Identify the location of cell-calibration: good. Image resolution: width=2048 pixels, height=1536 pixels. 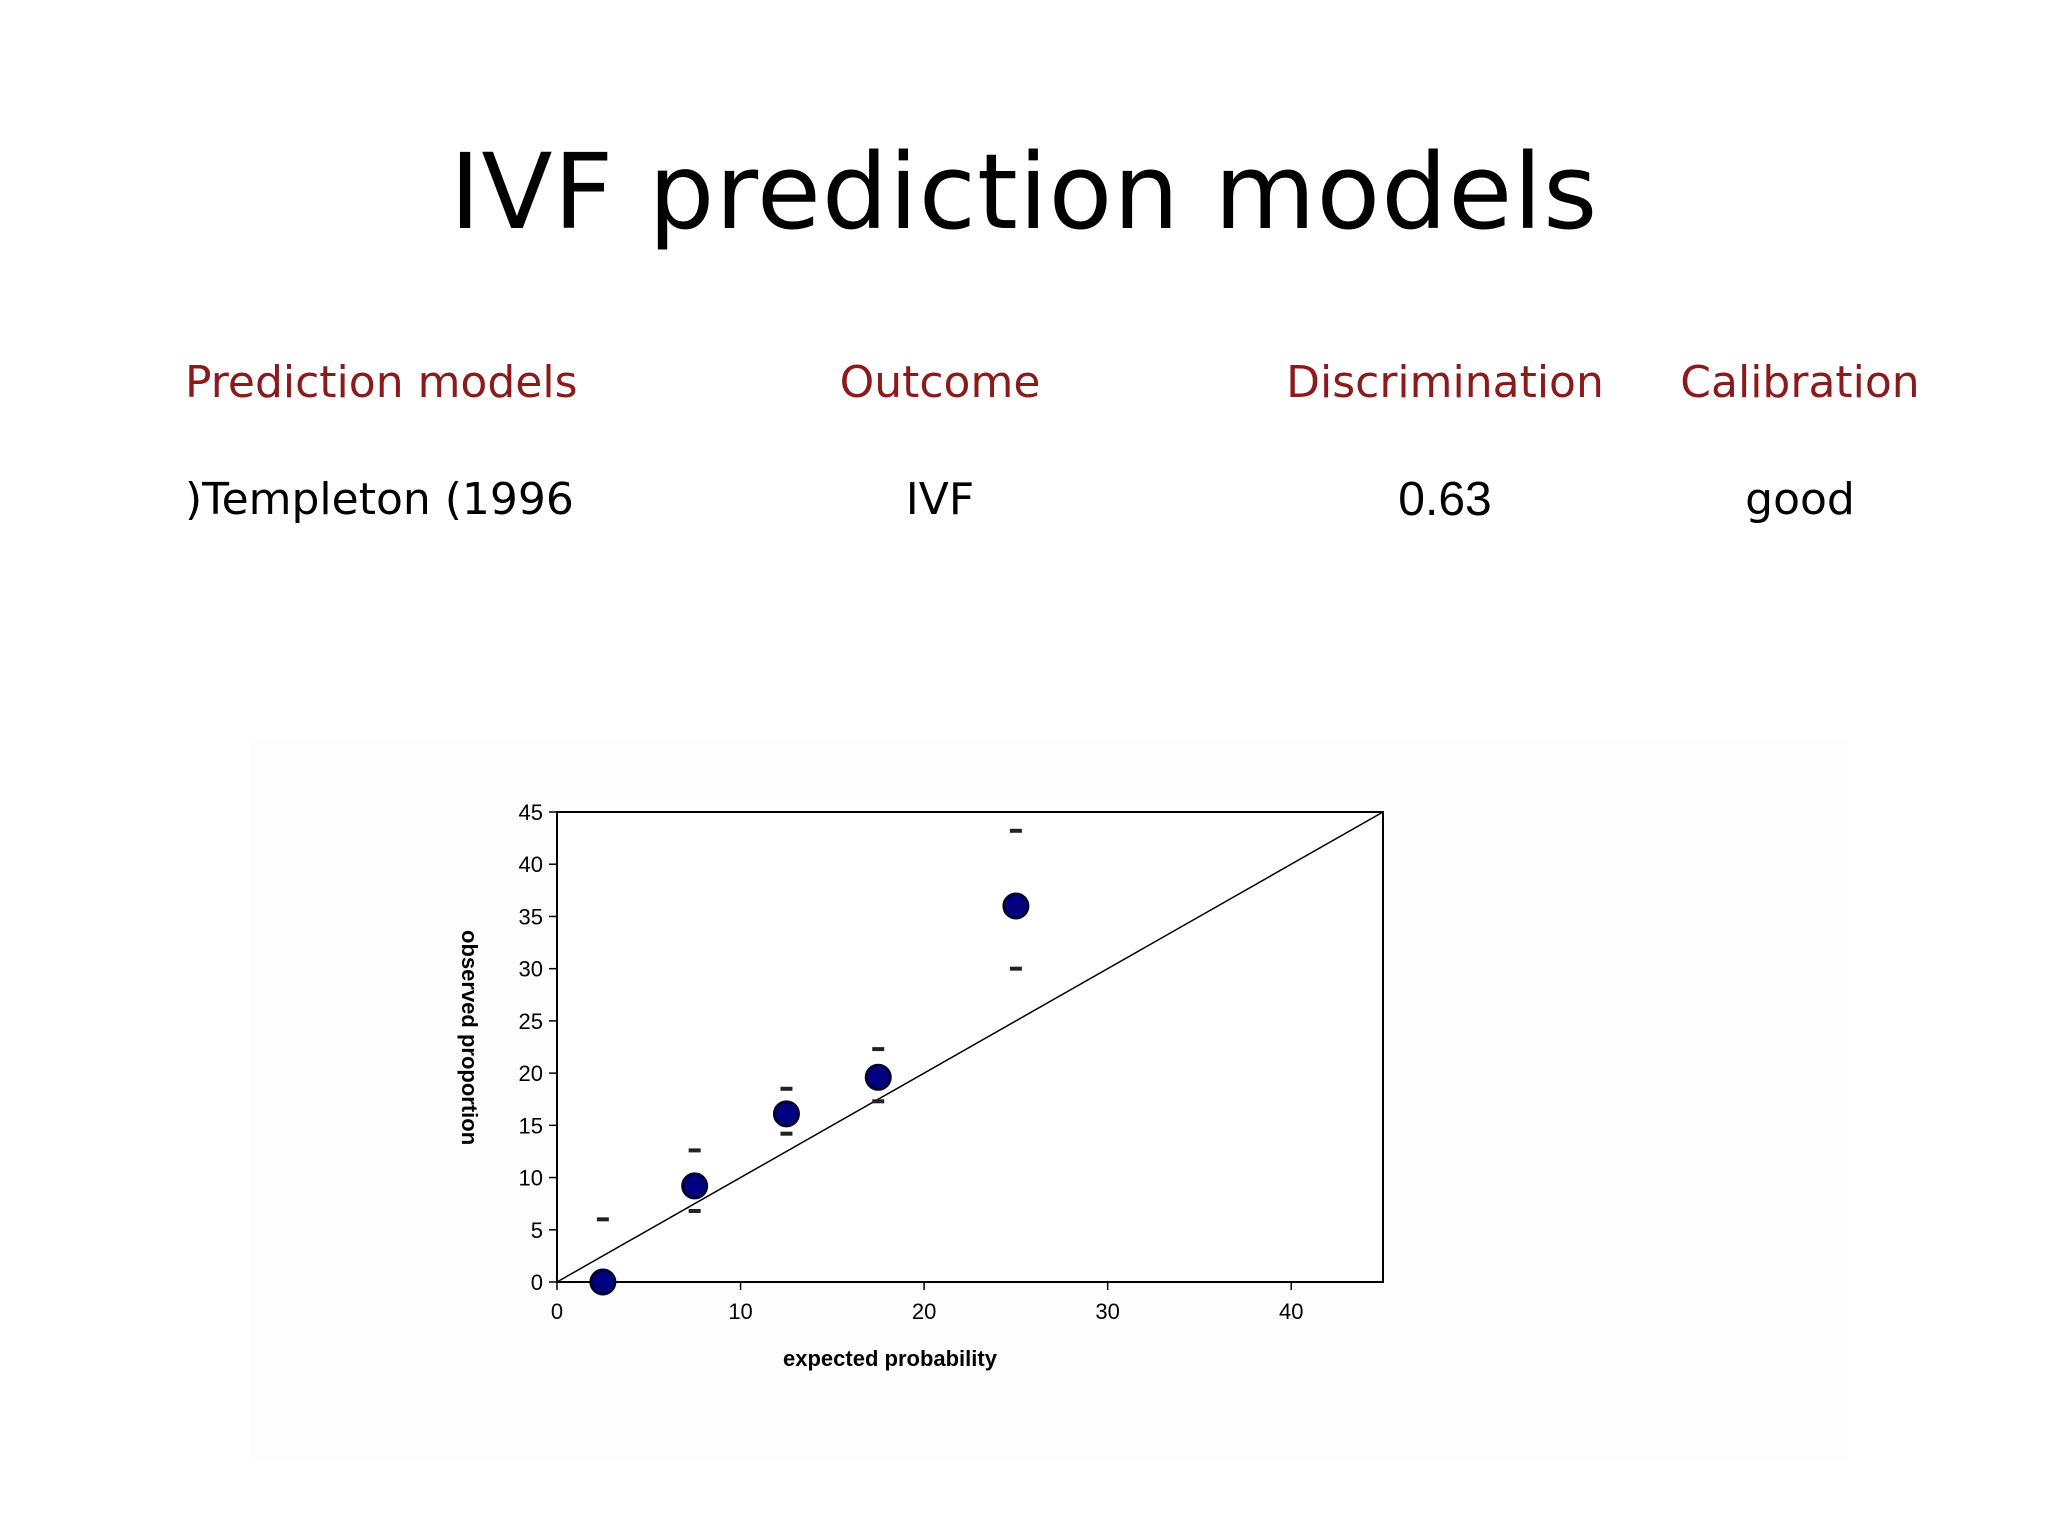
(1800, 499).